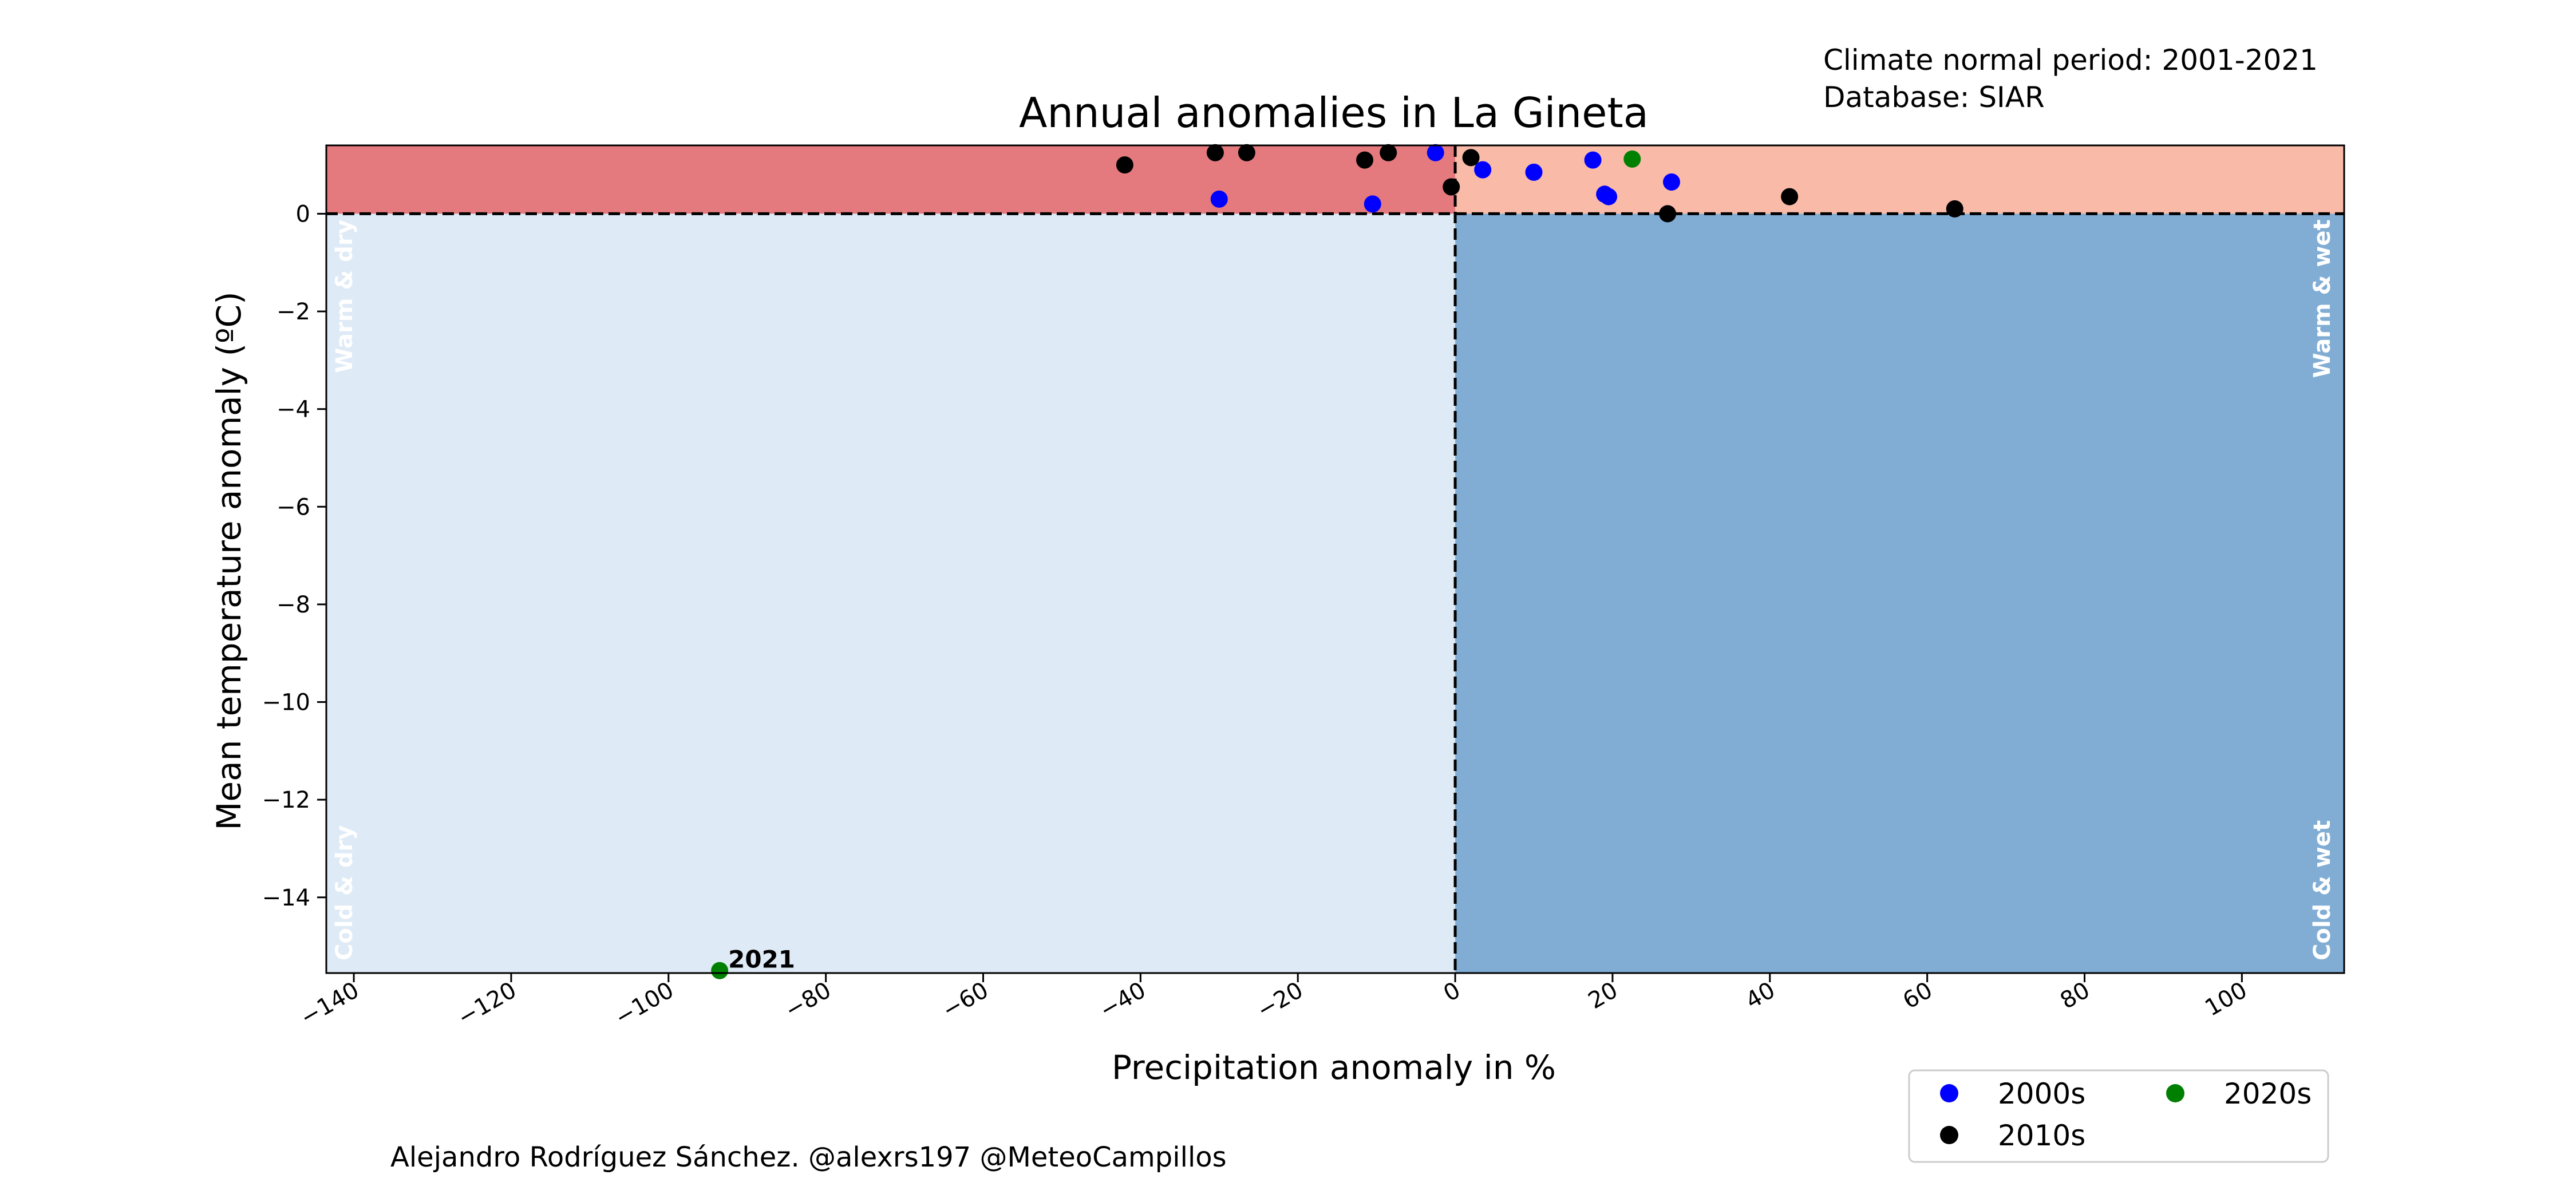 The image size is (2576, 1202). What do you see at coordinates (344, 893) in the screenshot?
I see `quadrant-label-cold-dry: Cold & dry` at bounding box center [344, 893].